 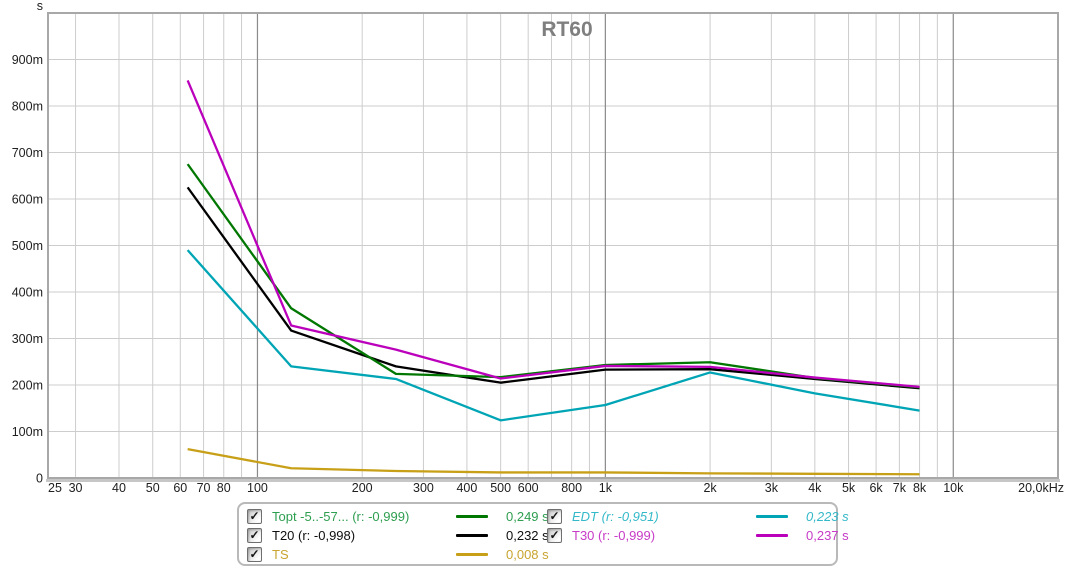 What do you see at coordinates (153, 488) in the screenshot?
I see `x-tick-label: 50` at bounding box center [153, 488].